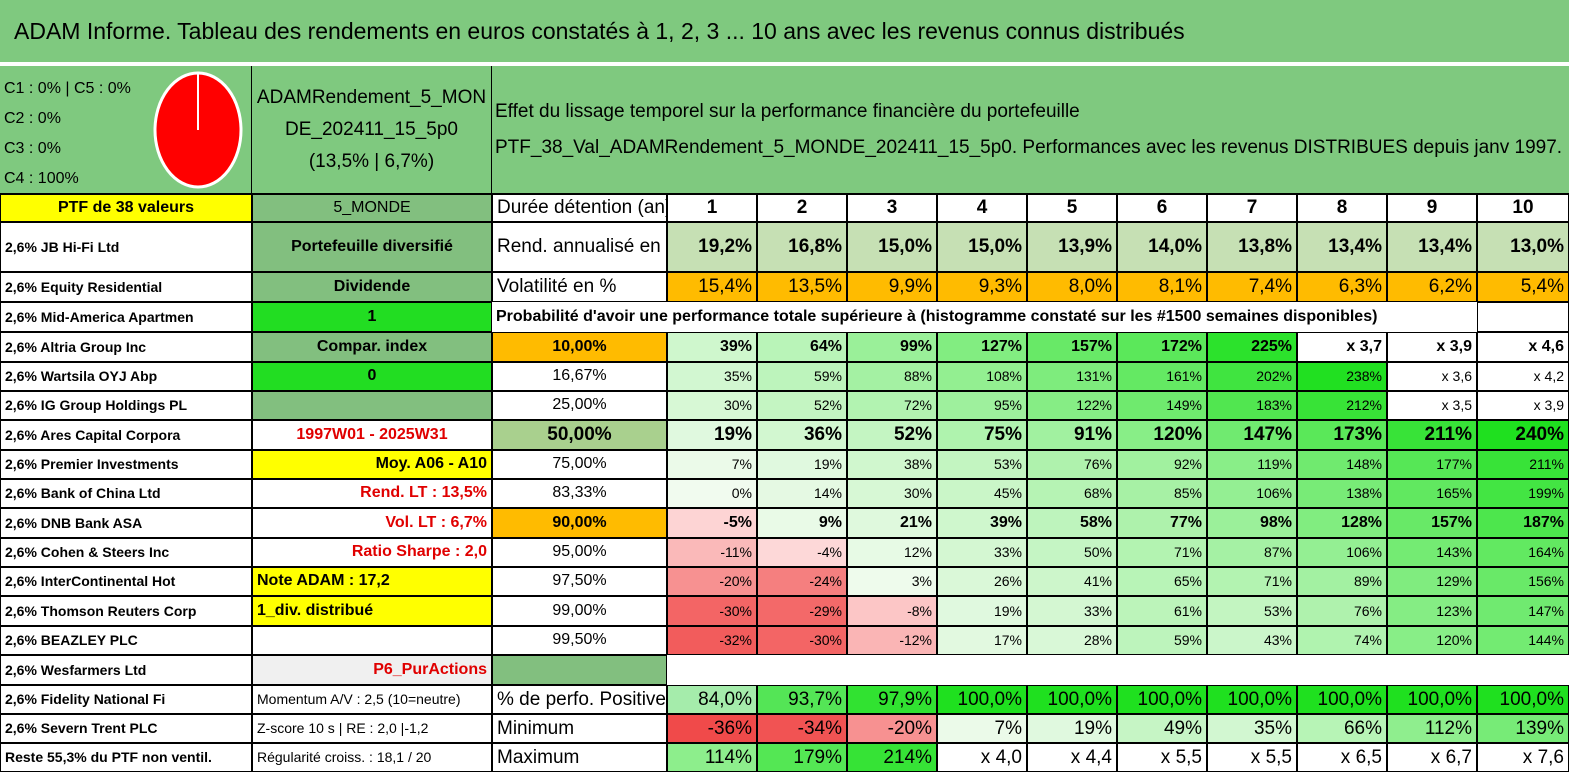 The height and width of the screenshot is (782, 1569). I want to click on prob-value: 212%, so click(1342, 405).